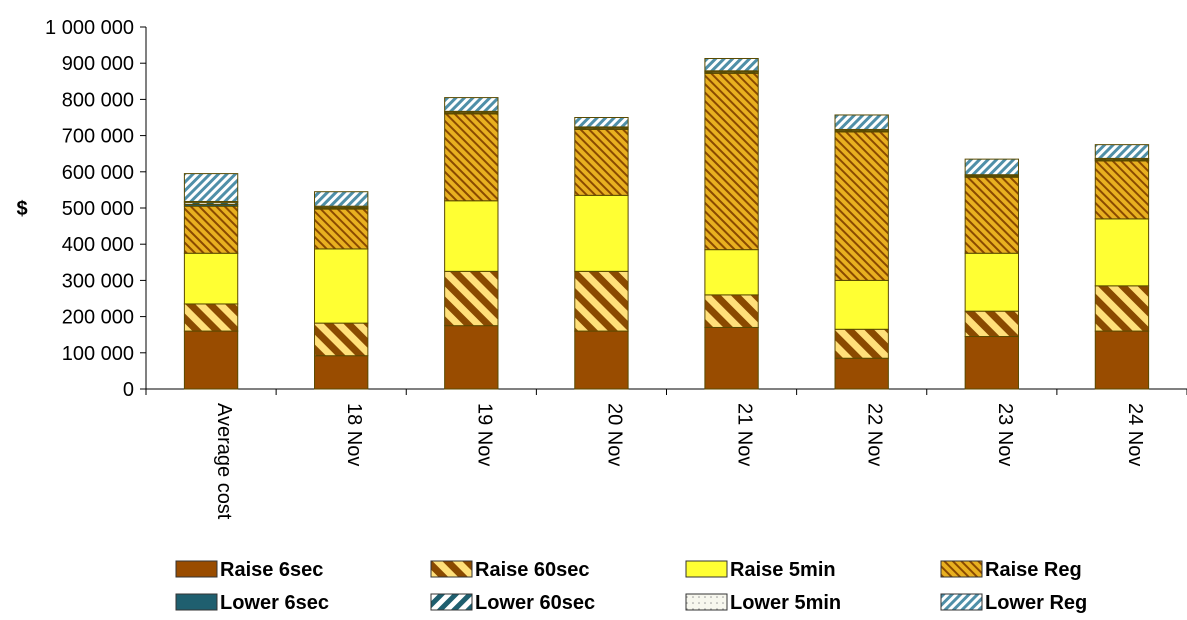 The image size is (1187, 620). I want to click on legend-label: Raise 6sec, so click(271, 570).